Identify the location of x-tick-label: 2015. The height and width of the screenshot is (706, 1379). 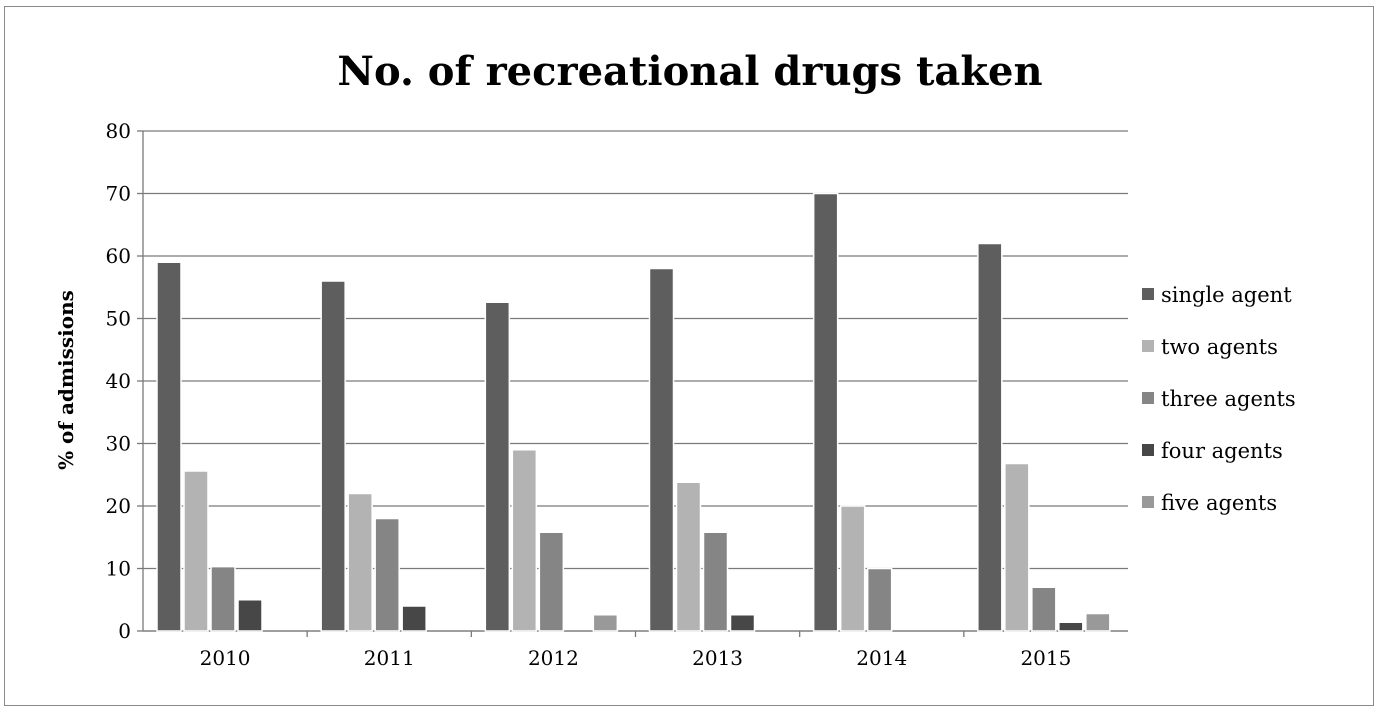
(1045, 658).